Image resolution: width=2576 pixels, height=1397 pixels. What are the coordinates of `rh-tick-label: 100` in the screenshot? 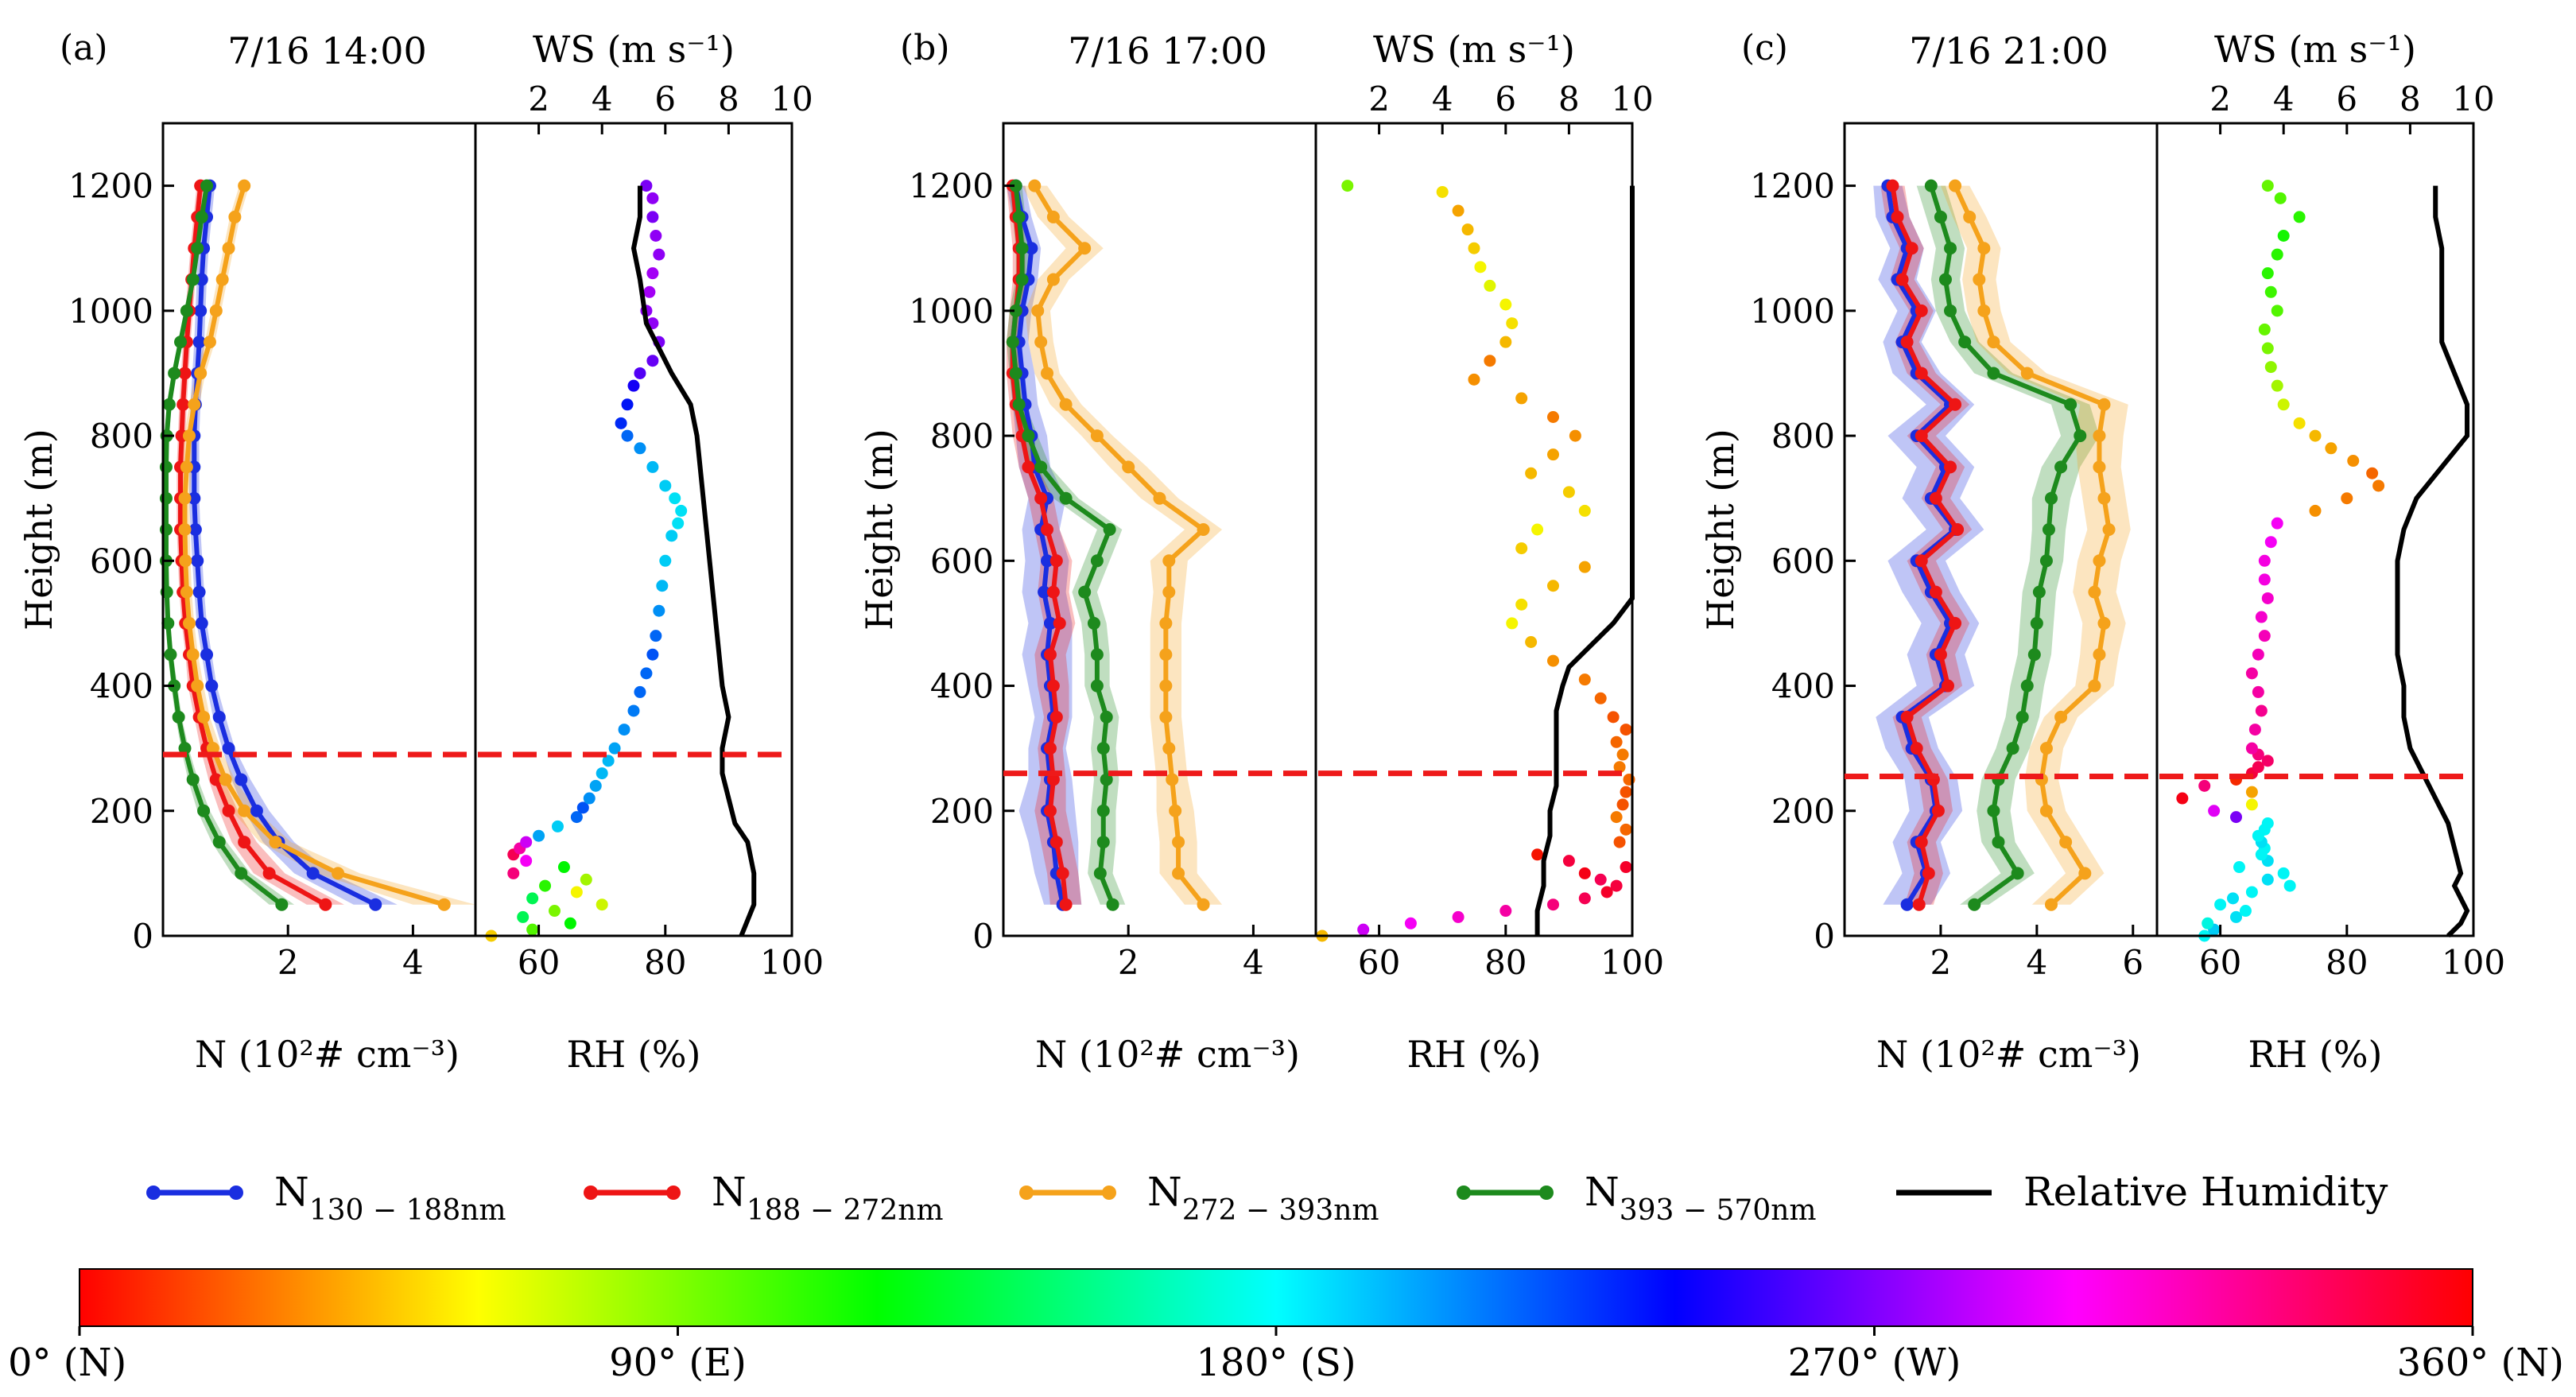 It's located at (792, 962).